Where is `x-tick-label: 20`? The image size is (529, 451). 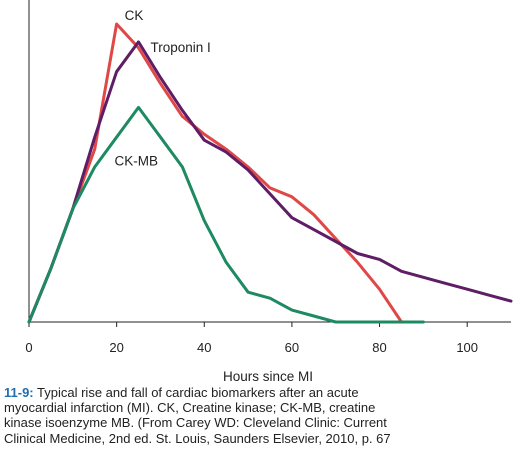 x-tick-label: 20 is located at coordinates (116, 347).